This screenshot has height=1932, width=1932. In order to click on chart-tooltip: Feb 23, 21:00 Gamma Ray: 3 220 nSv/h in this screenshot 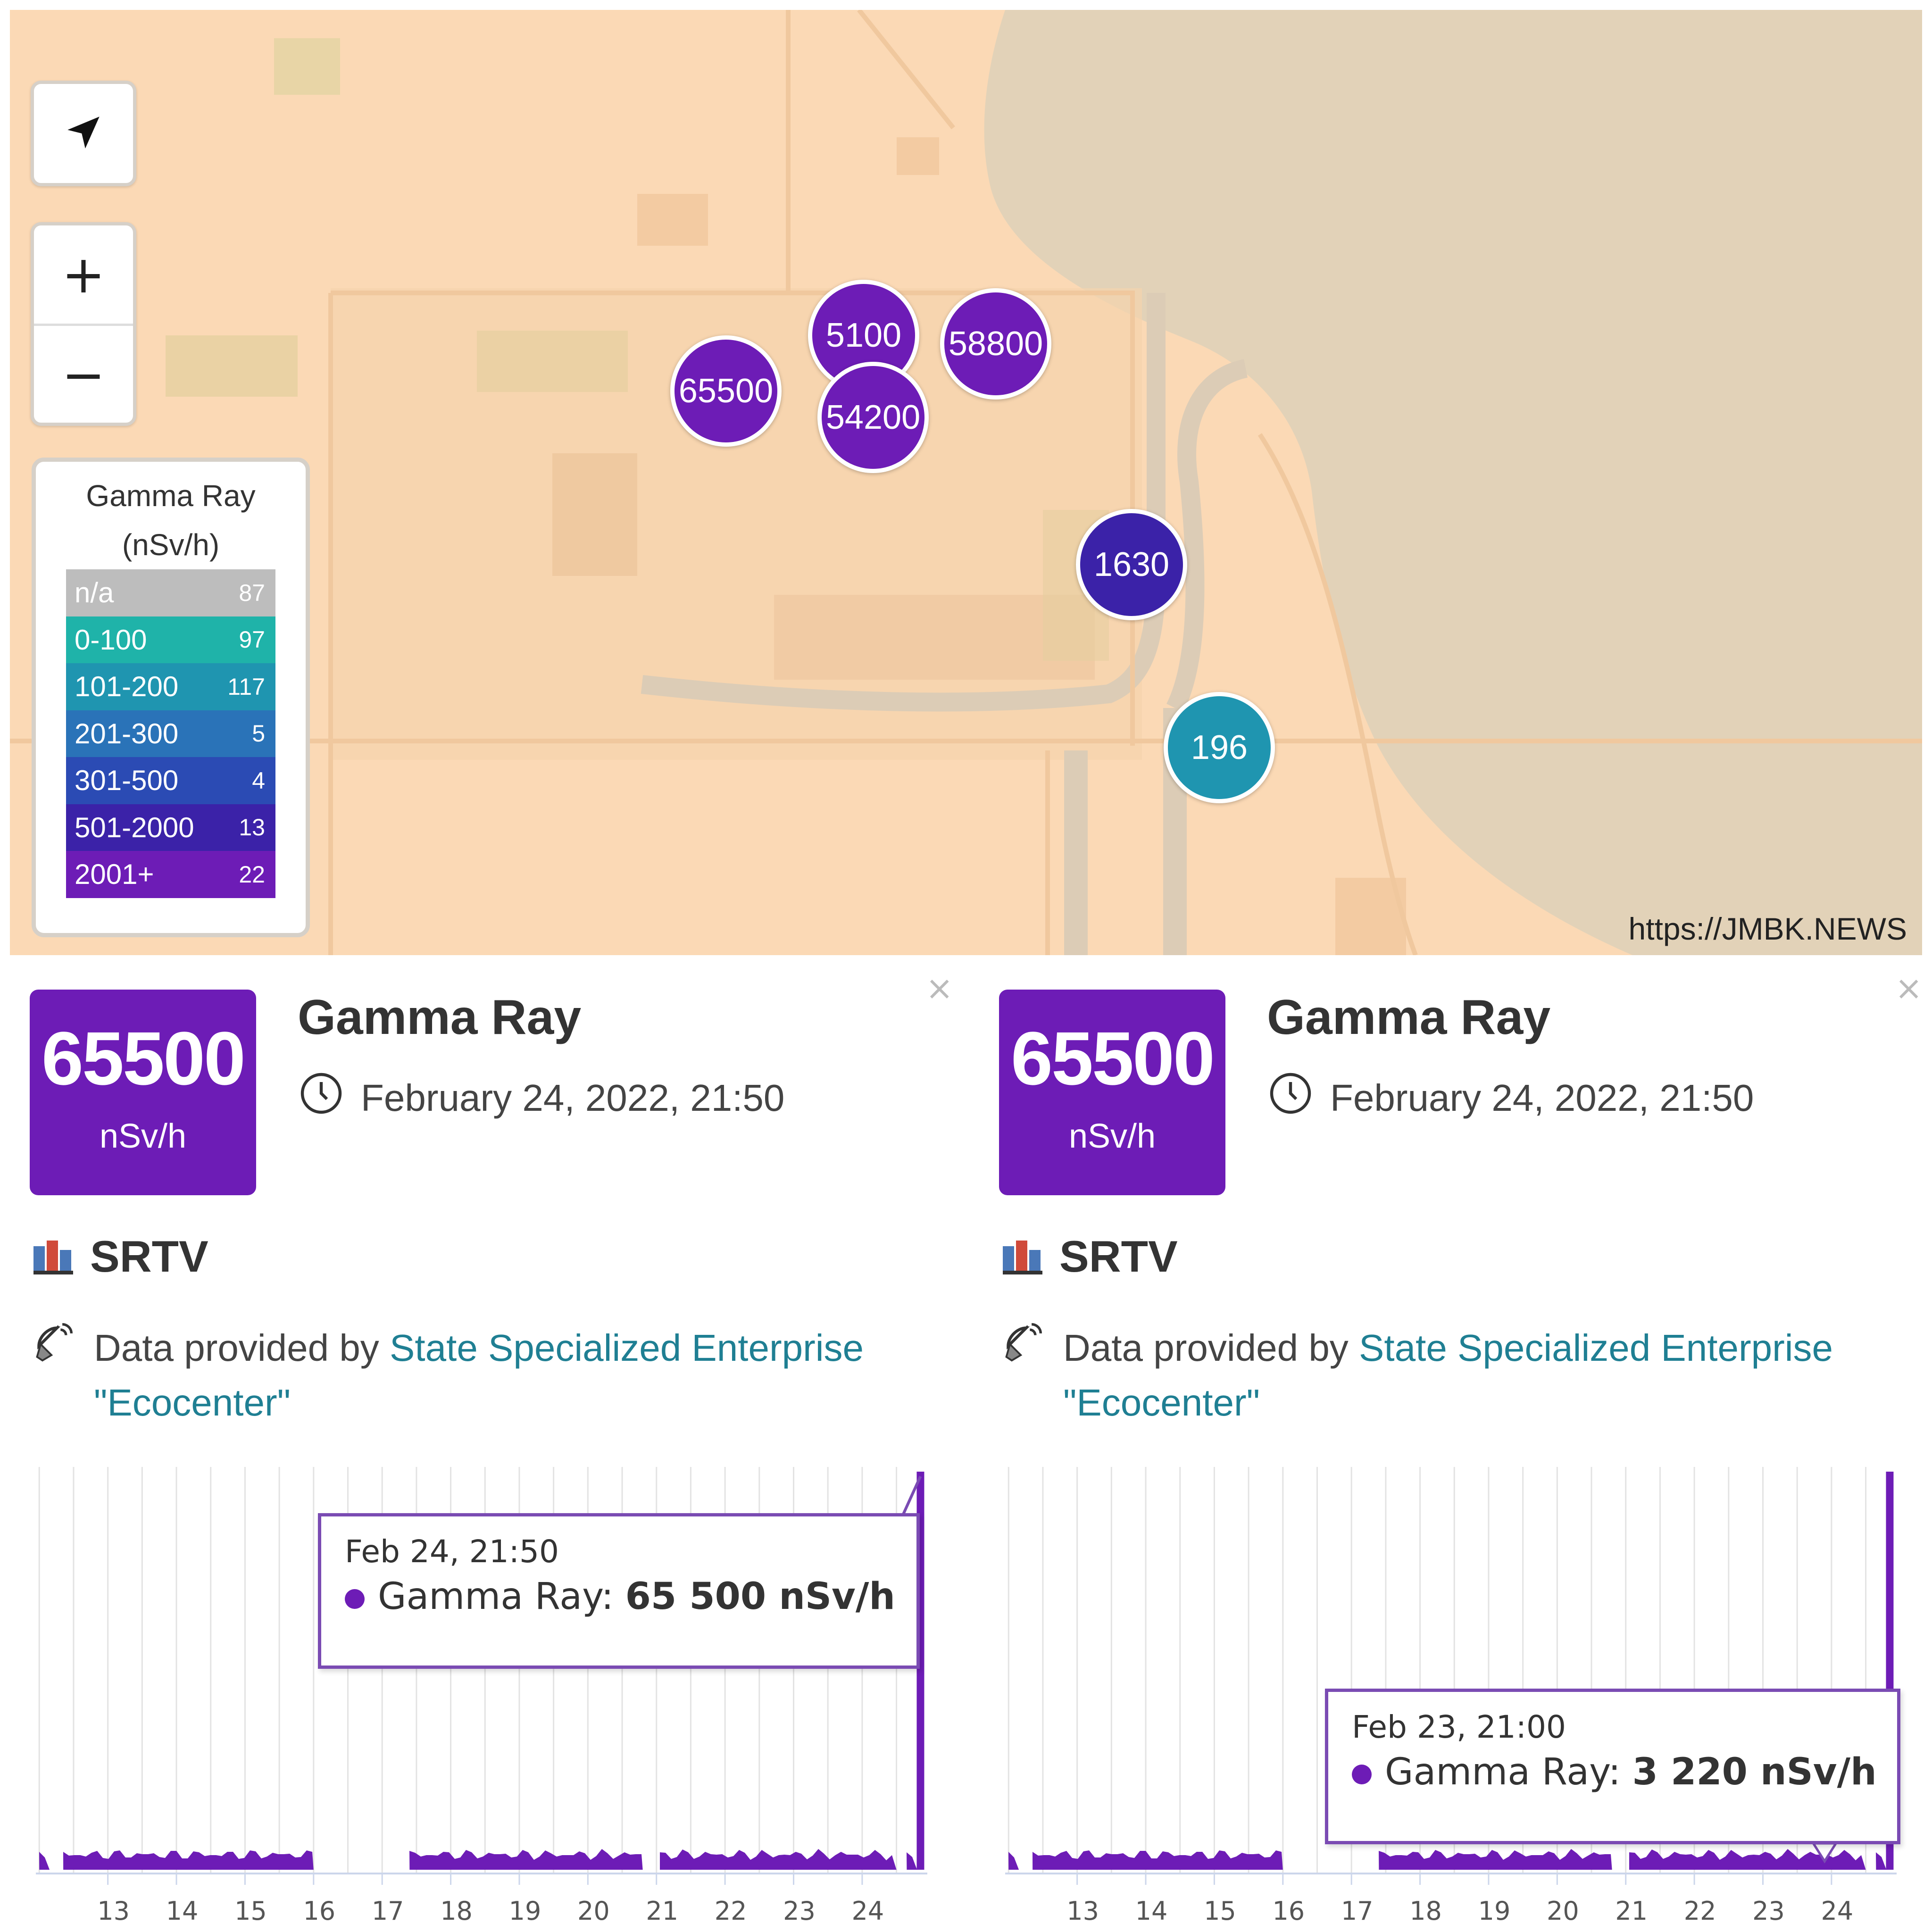, I will do `click(1613, 1767)`.